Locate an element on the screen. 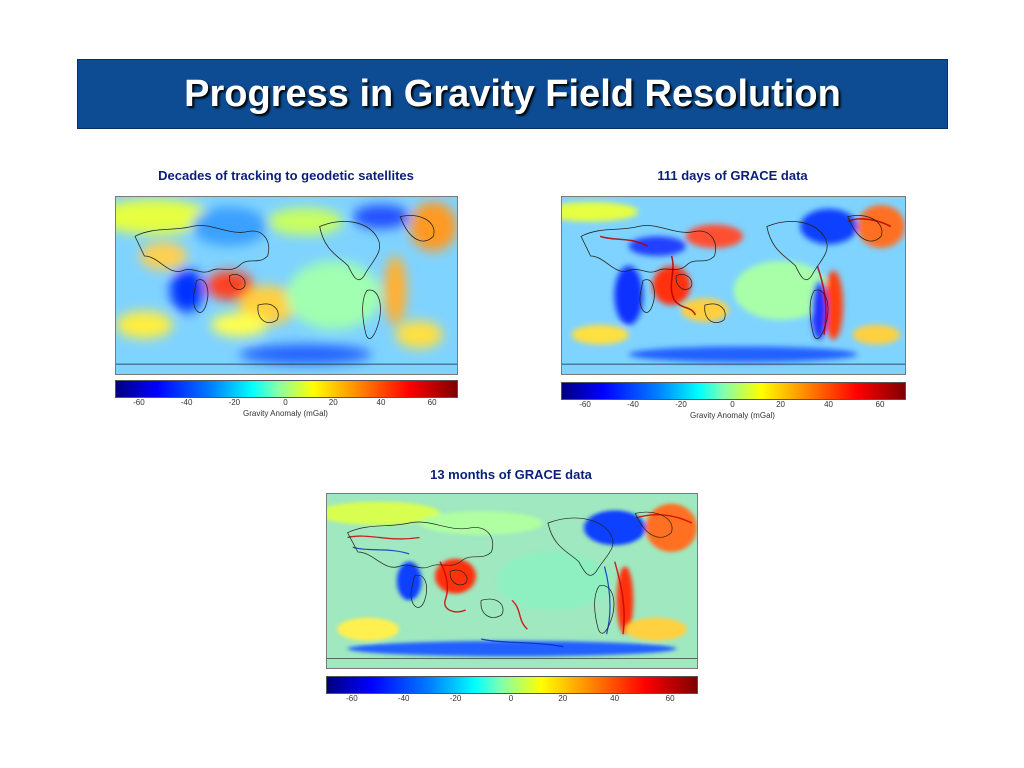  slide-title: Progress in Gravity Field Resolution is located at coordinates (512, 93).